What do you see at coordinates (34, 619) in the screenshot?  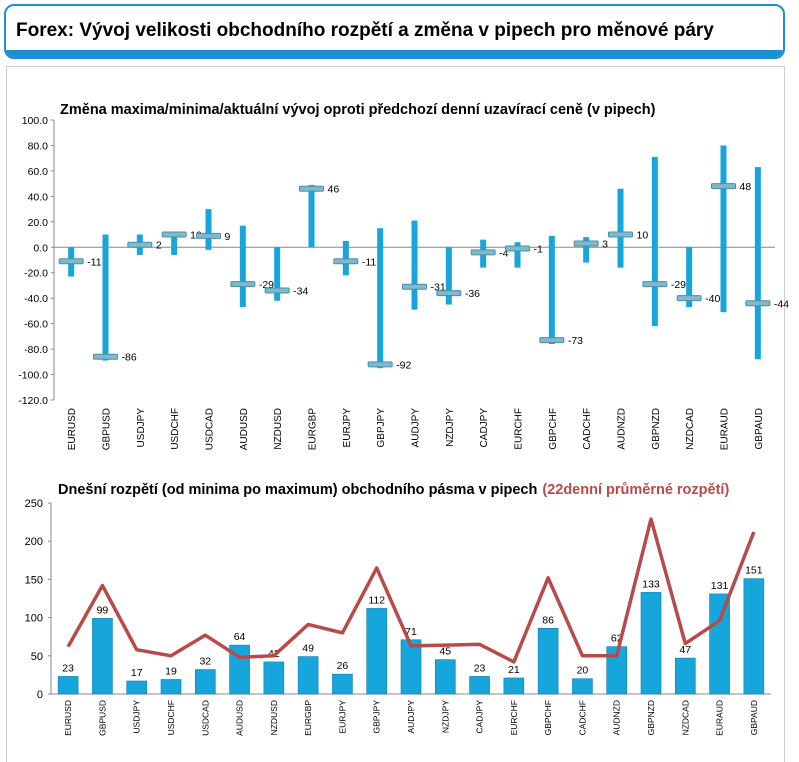 I see `chart2-y-tick-label: 100` at bounding box center [34, 619].